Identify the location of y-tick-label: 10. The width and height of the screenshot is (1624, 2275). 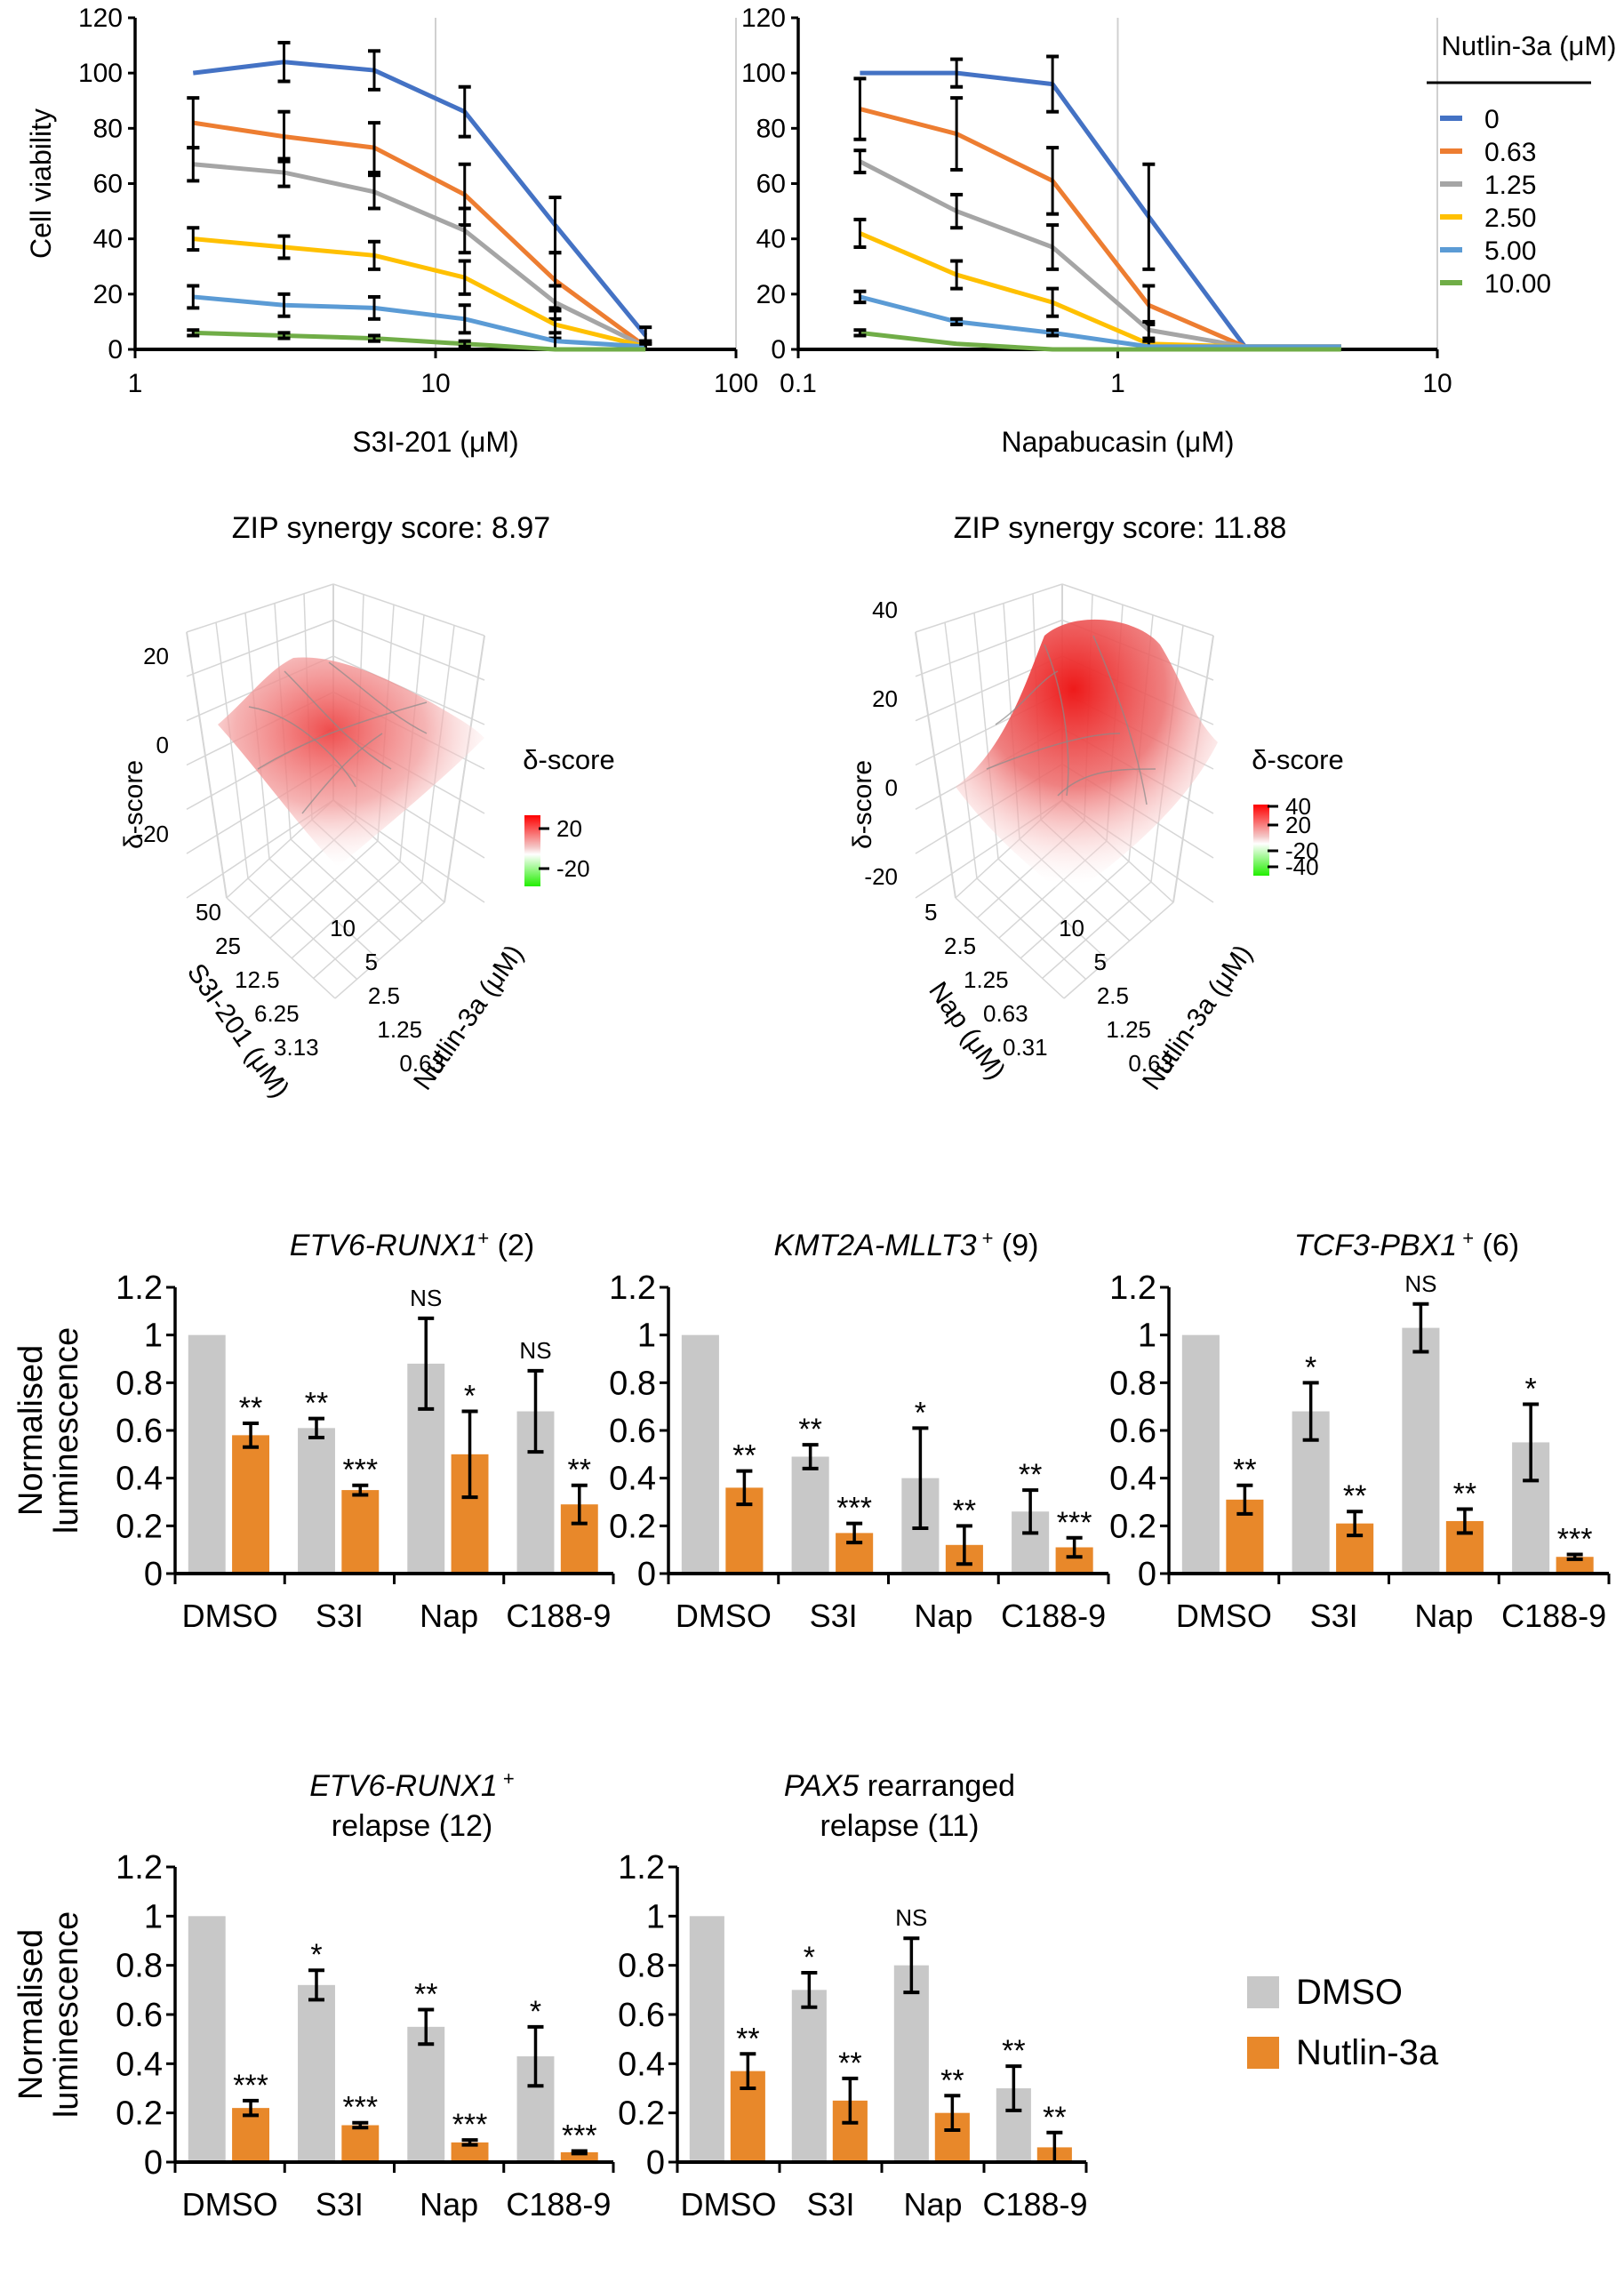
(1071, 928).